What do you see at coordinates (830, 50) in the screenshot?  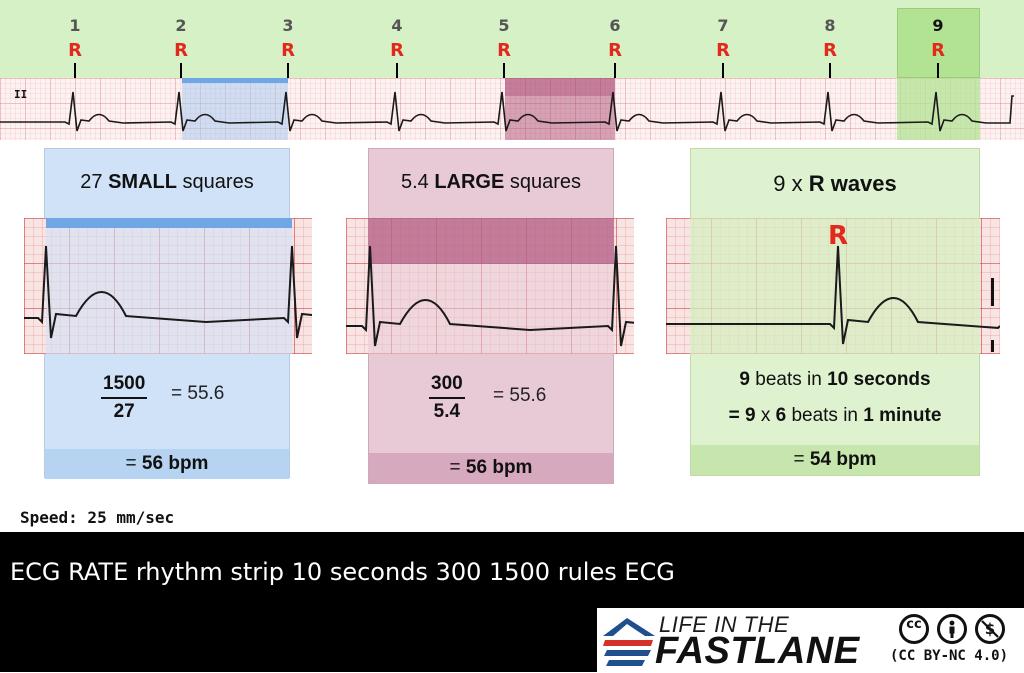 I see `r-marker-8: R` at bounding box center [830, 50].